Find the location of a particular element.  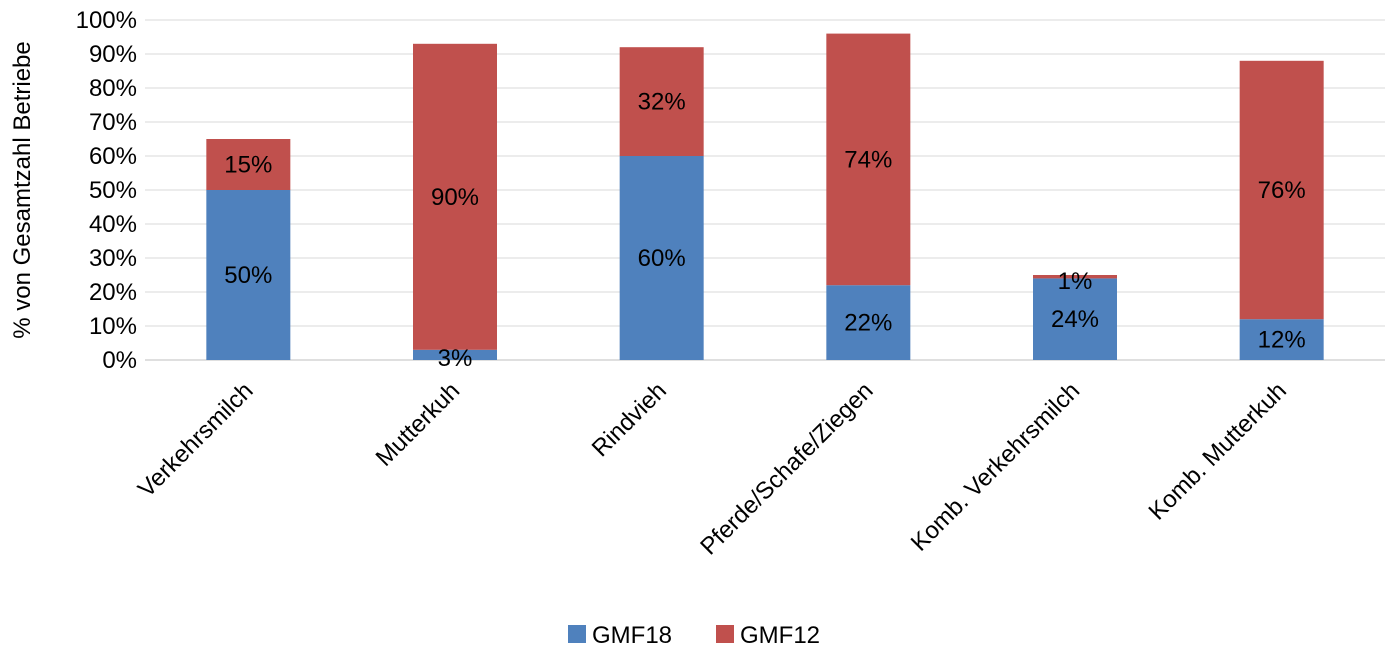

legend-label-gmf12: GMF12 is located at coordinates (780, 635).